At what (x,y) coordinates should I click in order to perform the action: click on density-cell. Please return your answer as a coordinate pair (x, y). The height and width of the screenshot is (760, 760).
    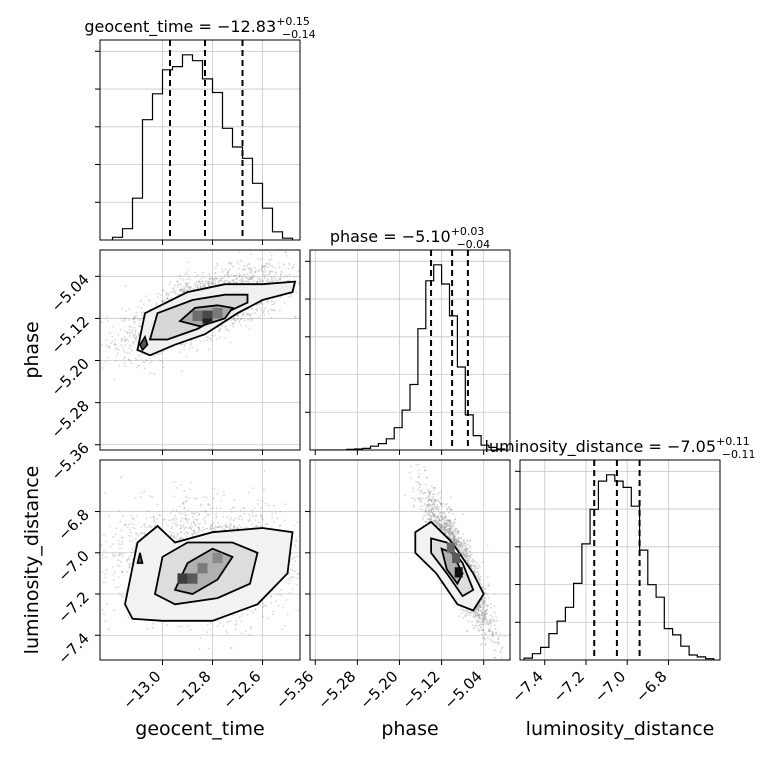
    Looking at the image, I should click on (207, 321).